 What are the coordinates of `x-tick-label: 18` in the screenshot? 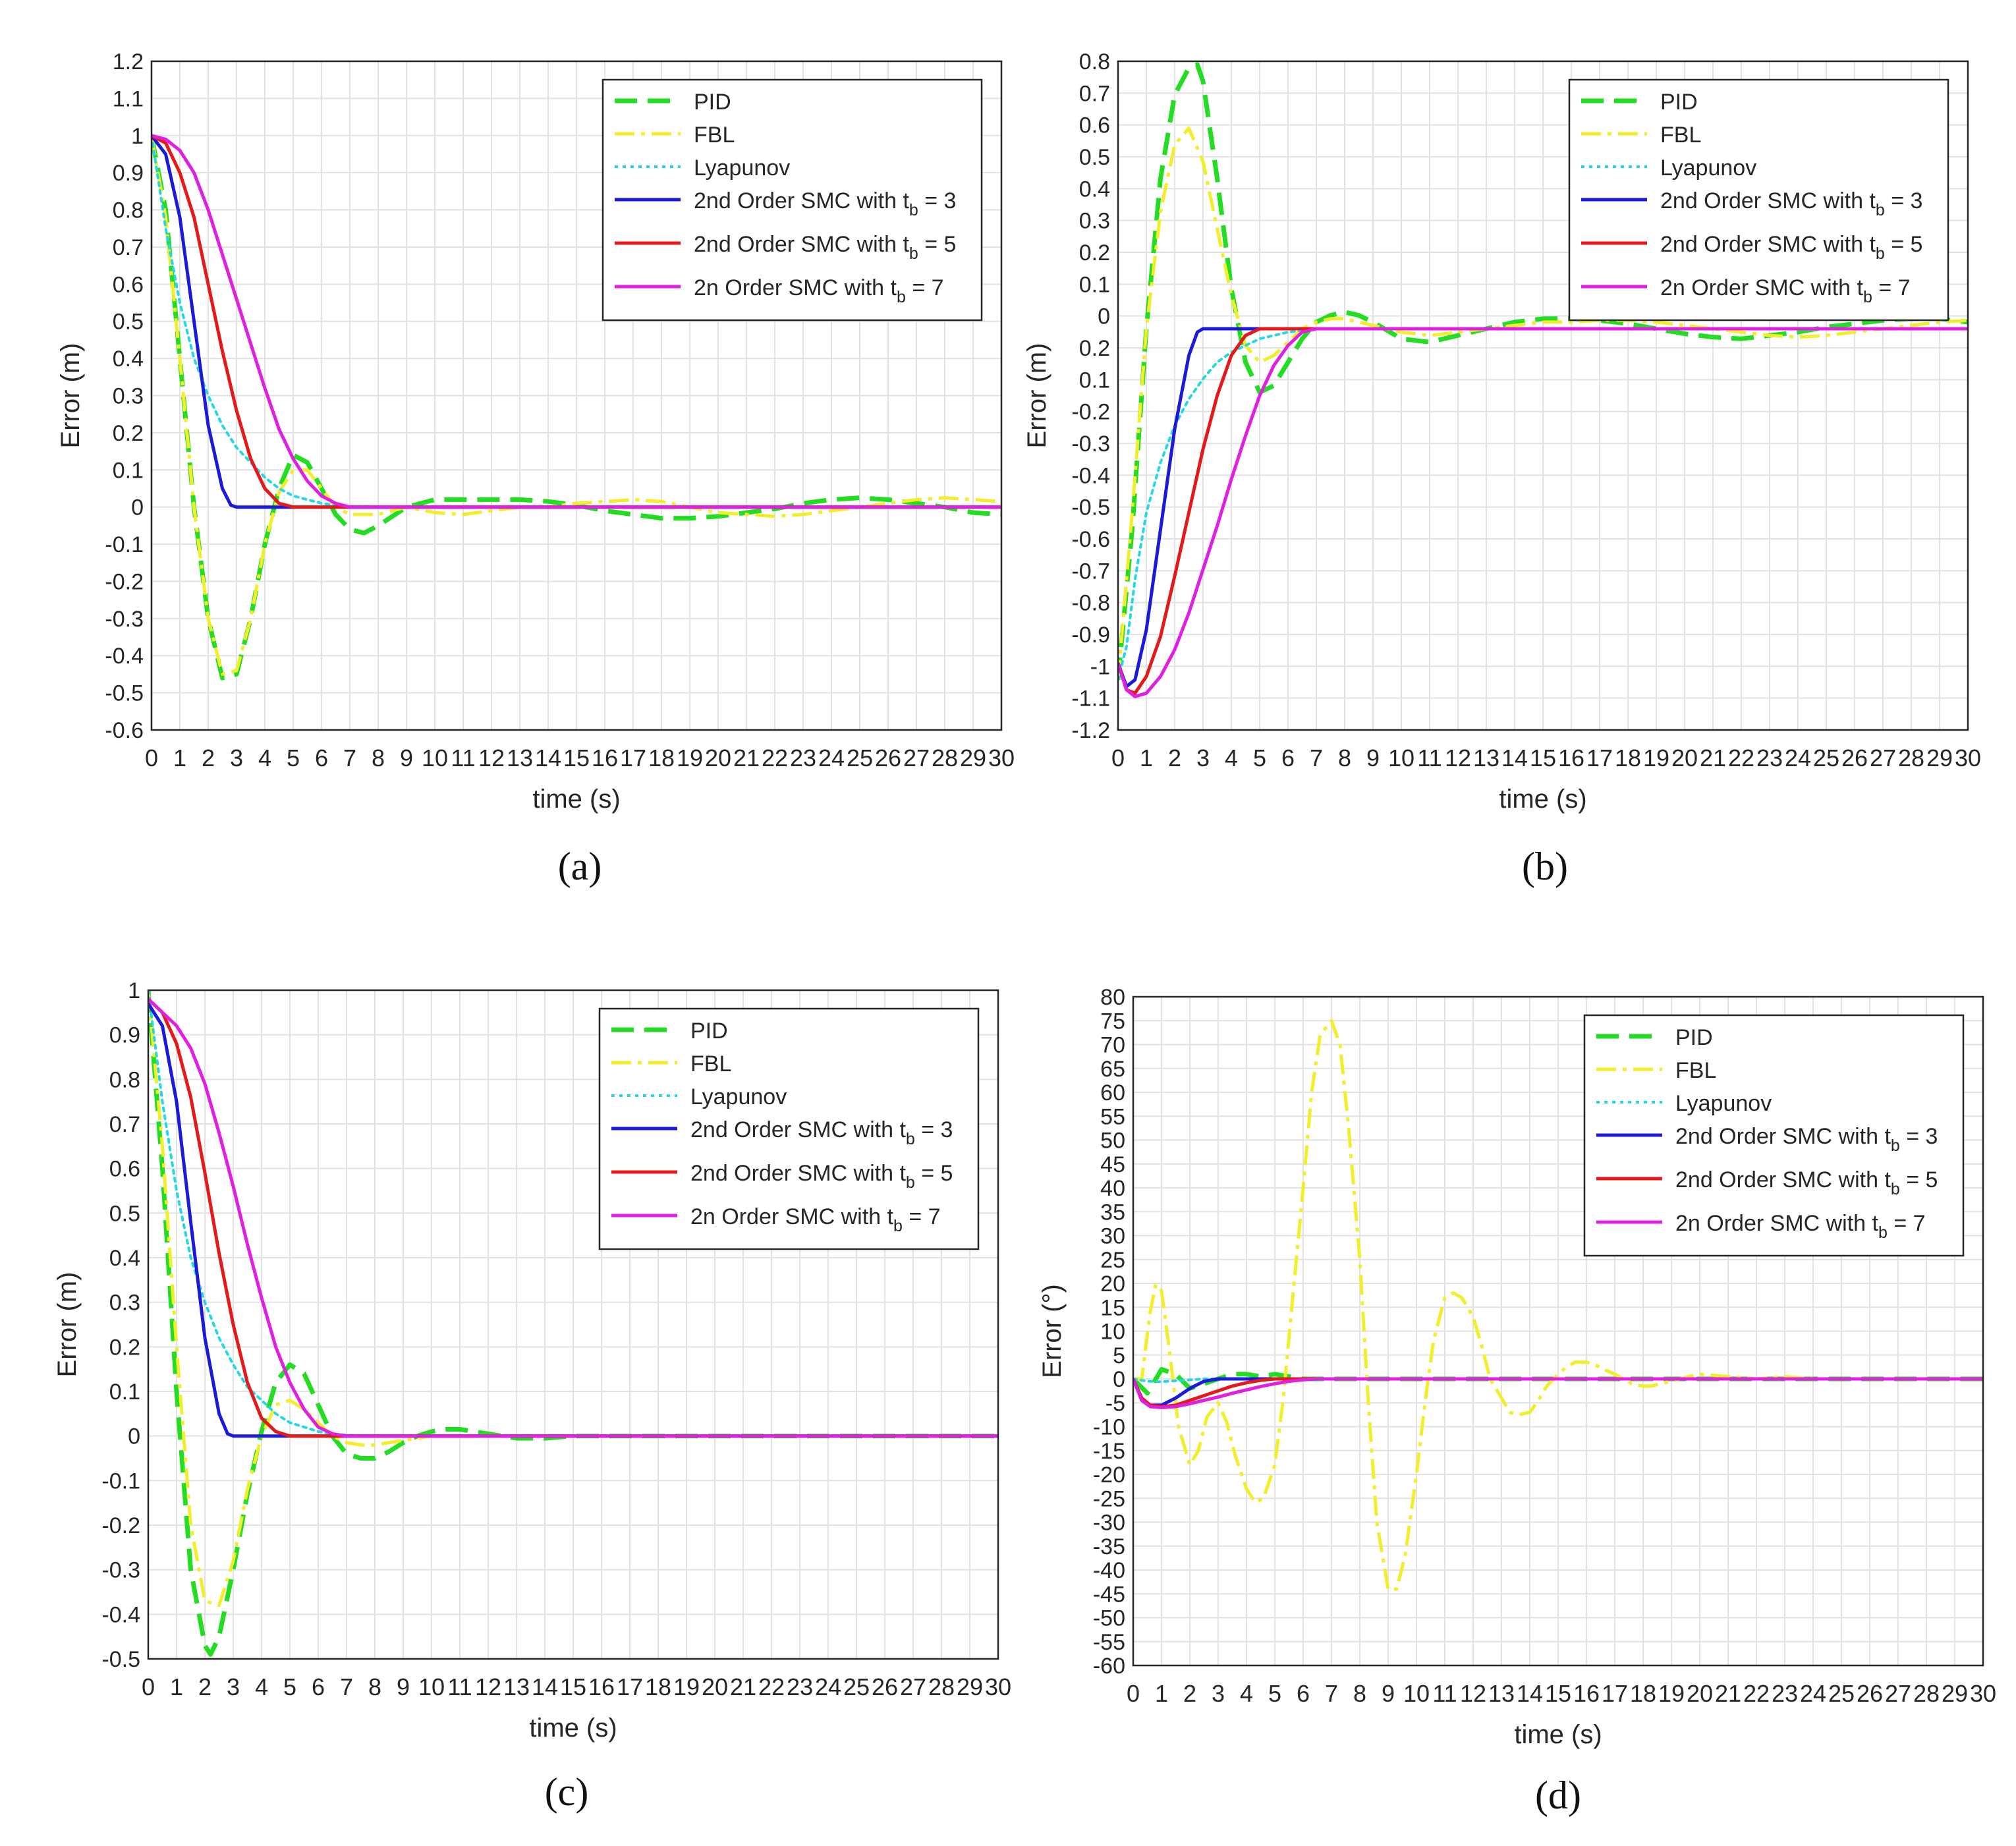 It's located at (1643, 1694).